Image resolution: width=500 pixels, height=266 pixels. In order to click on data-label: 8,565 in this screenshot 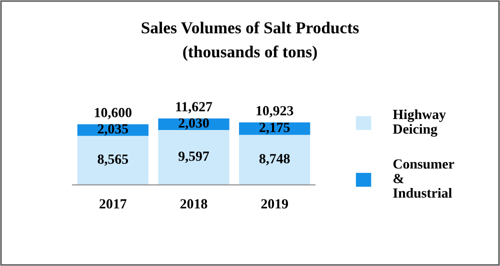, I will do `click(113, 160)`.